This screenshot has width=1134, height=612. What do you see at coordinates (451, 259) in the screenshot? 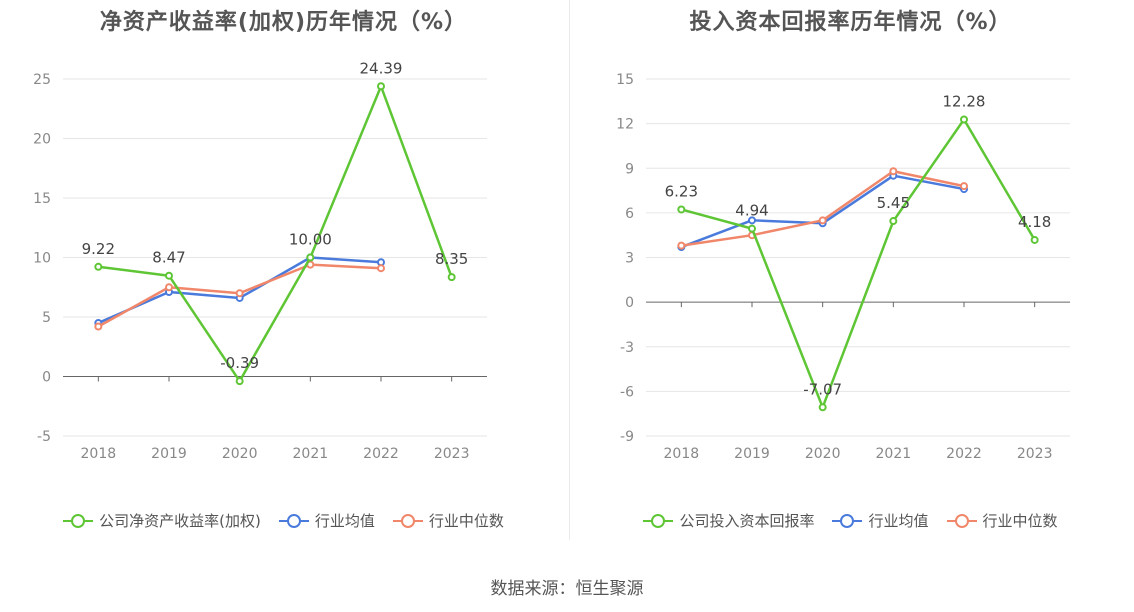
I see `data-label: 8.35` at bounding box center [451, 259].